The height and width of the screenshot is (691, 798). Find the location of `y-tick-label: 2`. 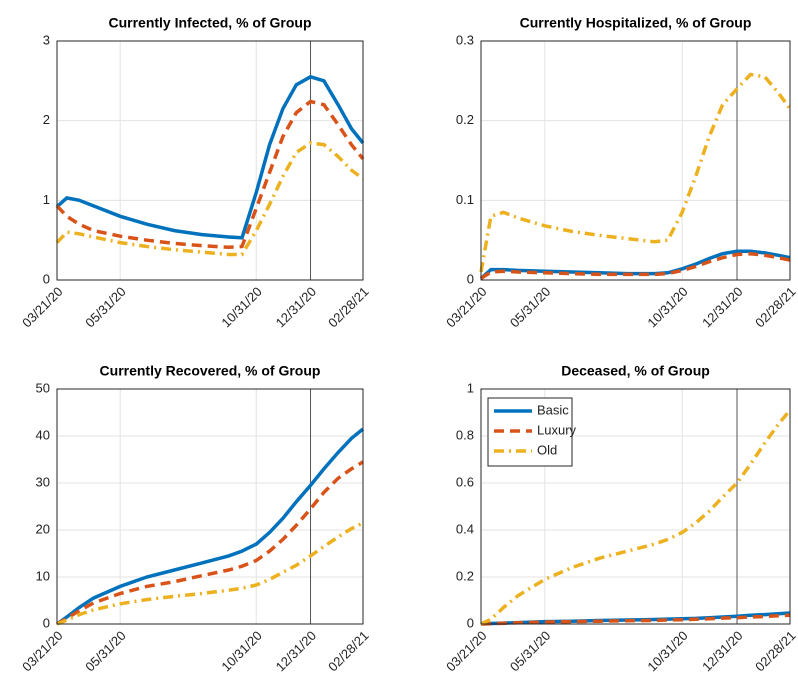

y-tick-label: 2 is located at coordinates (46, 119).